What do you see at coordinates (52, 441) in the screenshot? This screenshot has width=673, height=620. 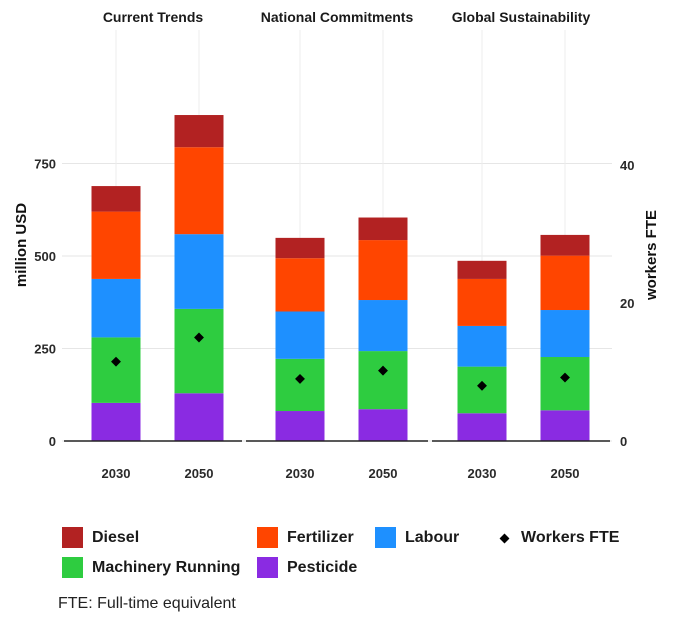 I see `y-tick-label: 0` at bounding box center [52, 441].